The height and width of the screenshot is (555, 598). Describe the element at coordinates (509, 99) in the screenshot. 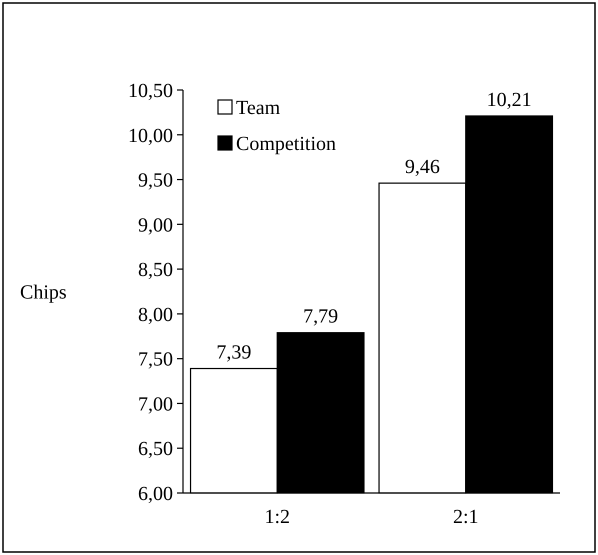

I see `data-label: 10,21` at that location.